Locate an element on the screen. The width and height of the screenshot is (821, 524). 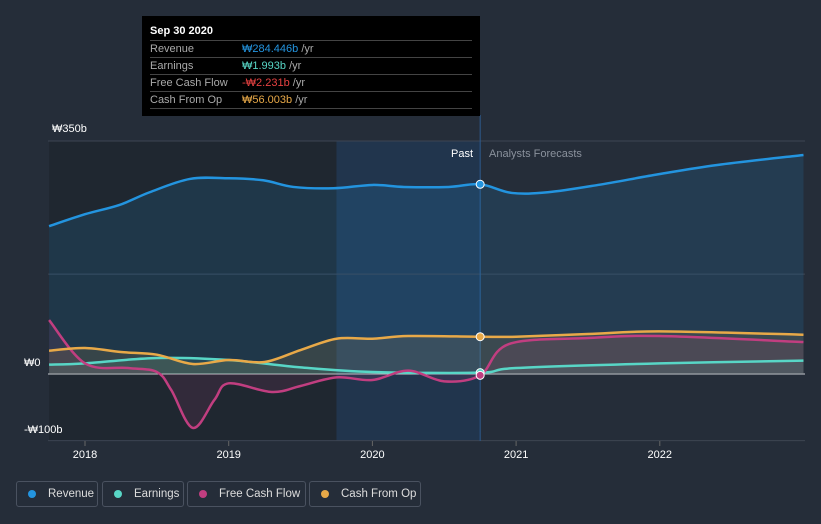
x-tick-label: 2018 is located at coordinates (85, 455).